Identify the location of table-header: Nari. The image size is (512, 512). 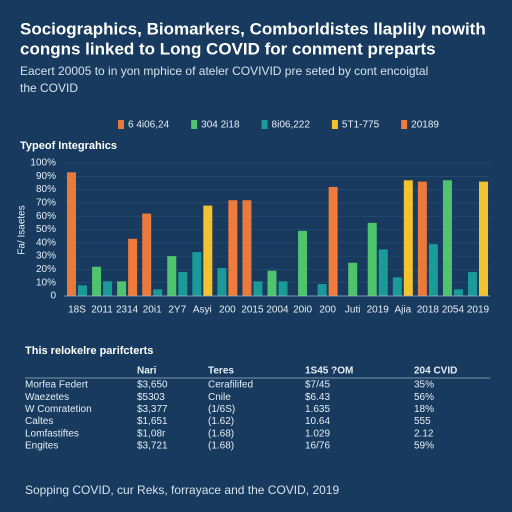
(147, 371).